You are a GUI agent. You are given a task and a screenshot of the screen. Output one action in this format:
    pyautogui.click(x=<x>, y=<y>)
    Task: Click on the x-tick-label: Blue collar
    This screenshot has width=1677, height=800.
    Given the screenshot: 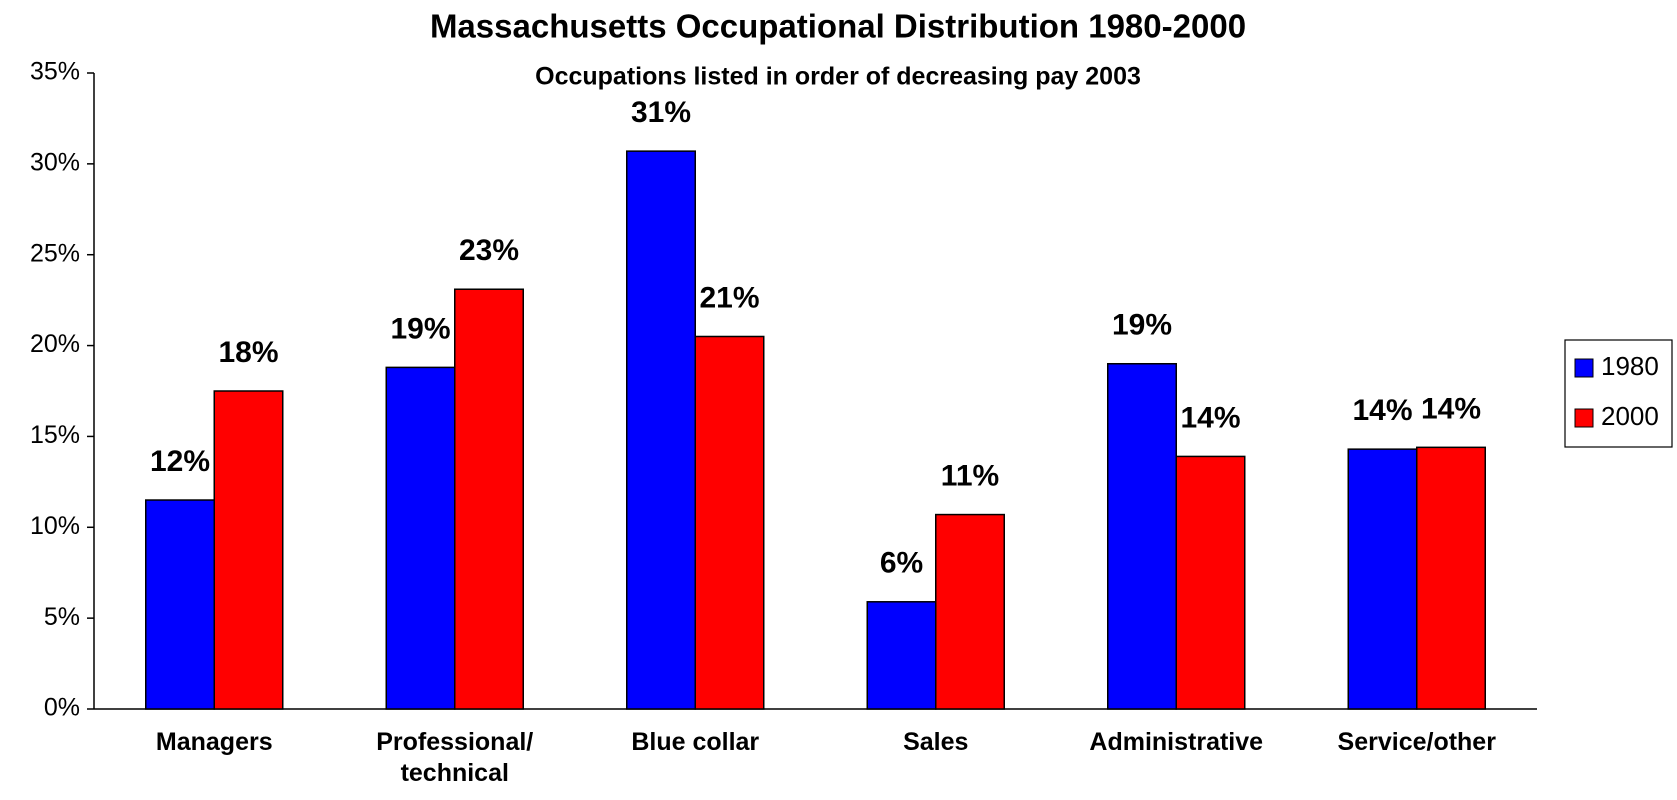 What is the action you would take?
    pyautogui.click(x=695, y=742)
    